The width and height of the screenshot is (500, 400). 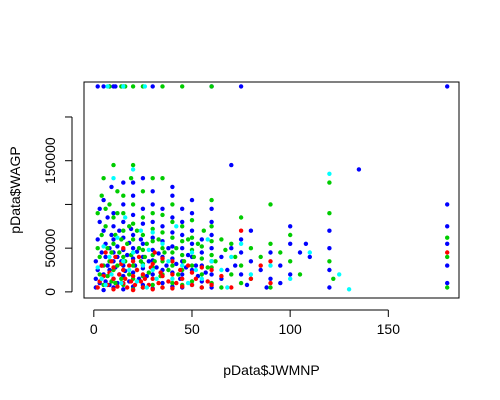 I want to click on x-axis: 0 50 100 150, so click(x=245, y=323).